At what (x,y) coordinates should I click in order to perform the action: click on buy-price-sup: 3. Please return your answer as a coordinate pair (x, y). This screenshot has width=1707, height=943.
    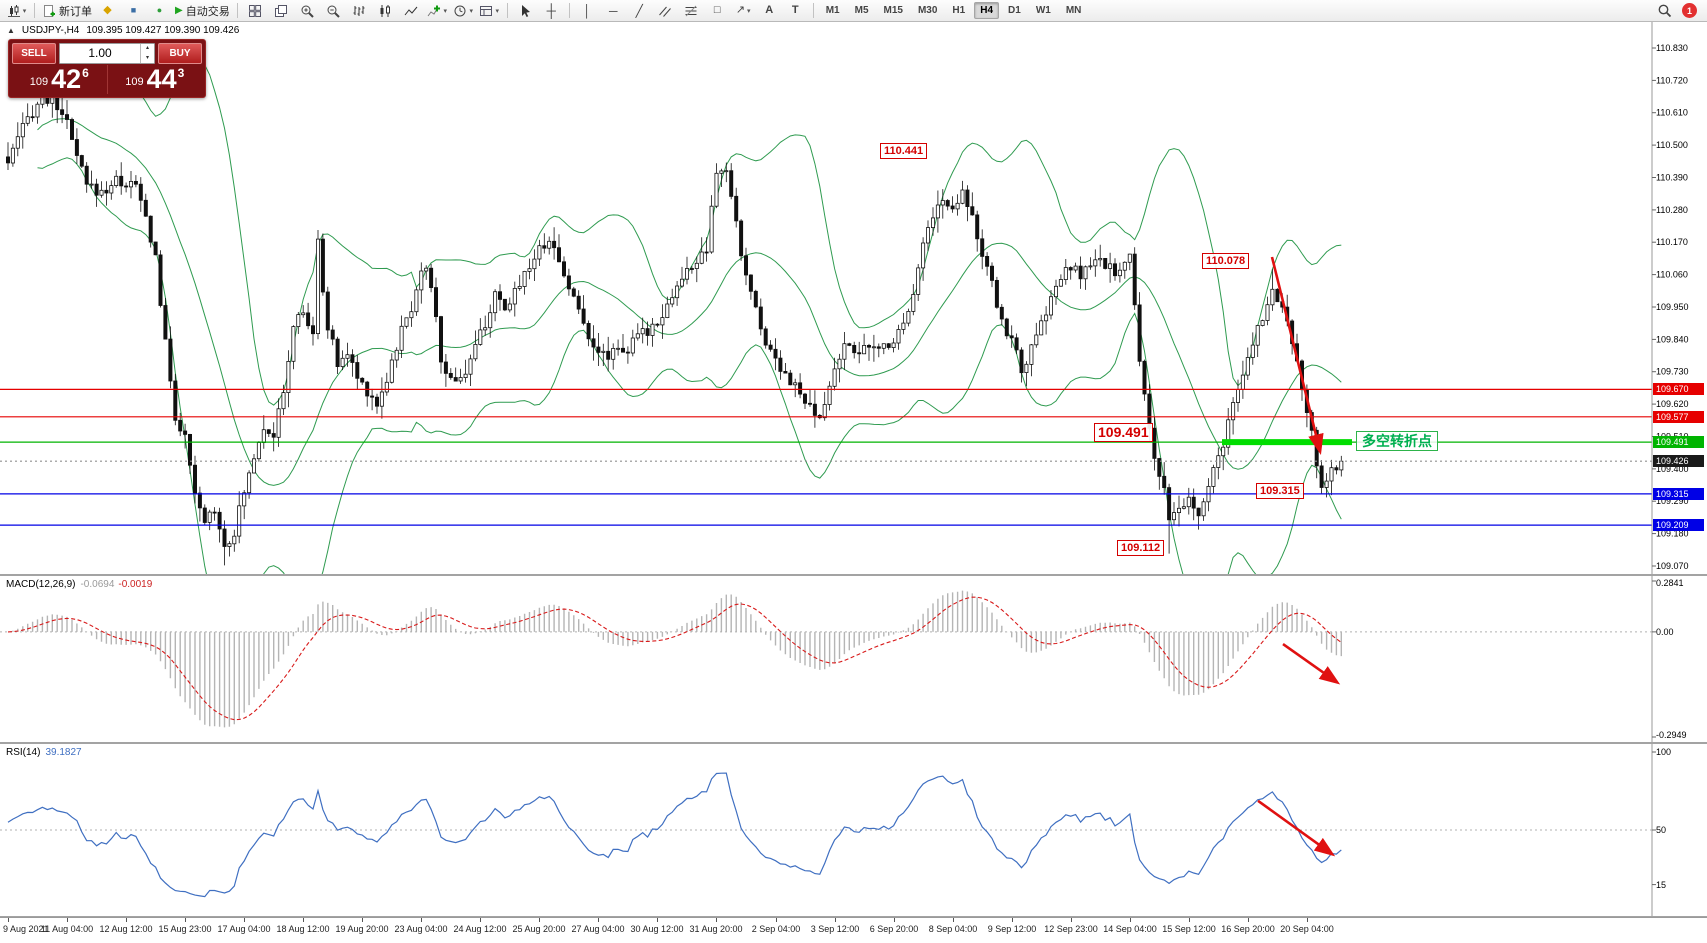
    Looking at the image, I should click on (181, 73).